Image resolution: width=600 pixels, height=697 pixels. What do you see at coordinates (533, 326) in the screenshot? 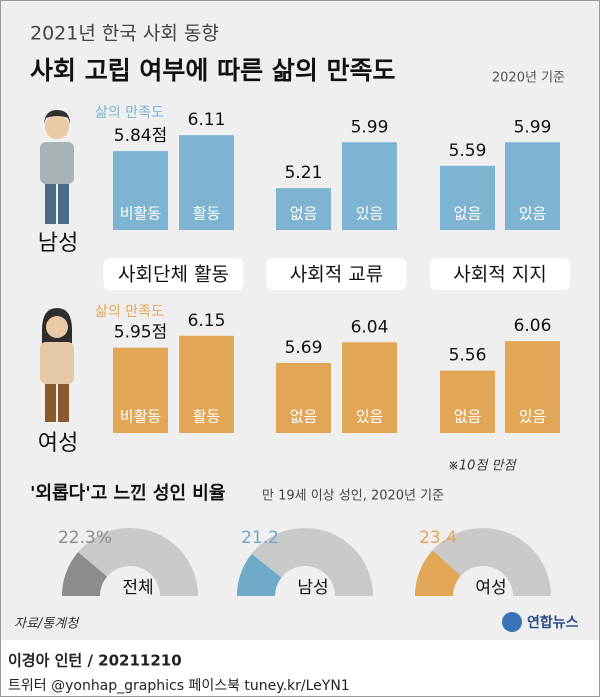
I see `value-label: 6.06` at bounding box center [533, 326].